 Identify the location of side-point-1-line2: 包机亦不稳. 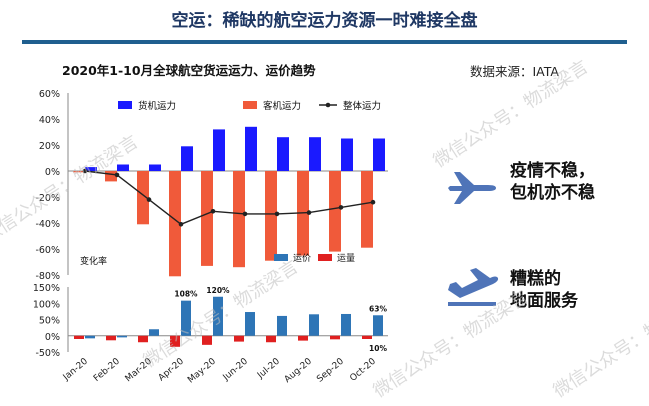
(552, 193).